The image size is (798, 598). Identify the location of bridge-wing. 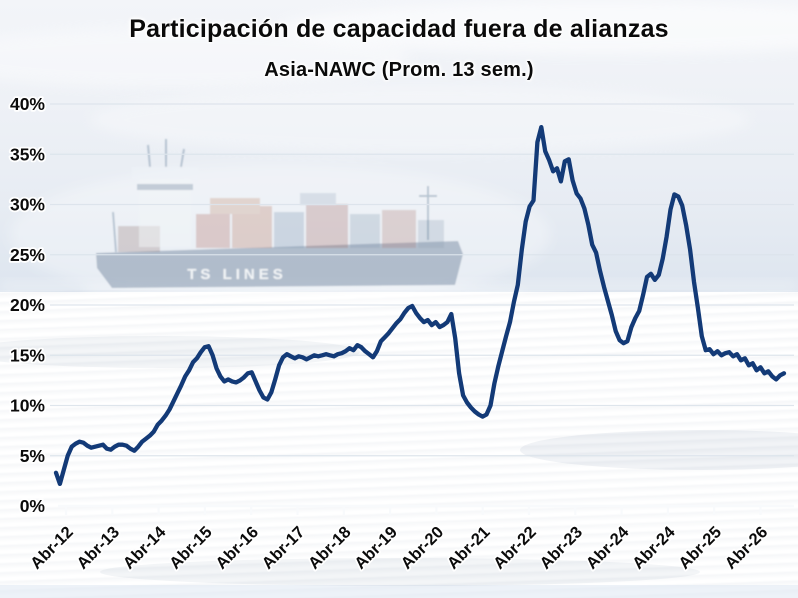
(165, 173).